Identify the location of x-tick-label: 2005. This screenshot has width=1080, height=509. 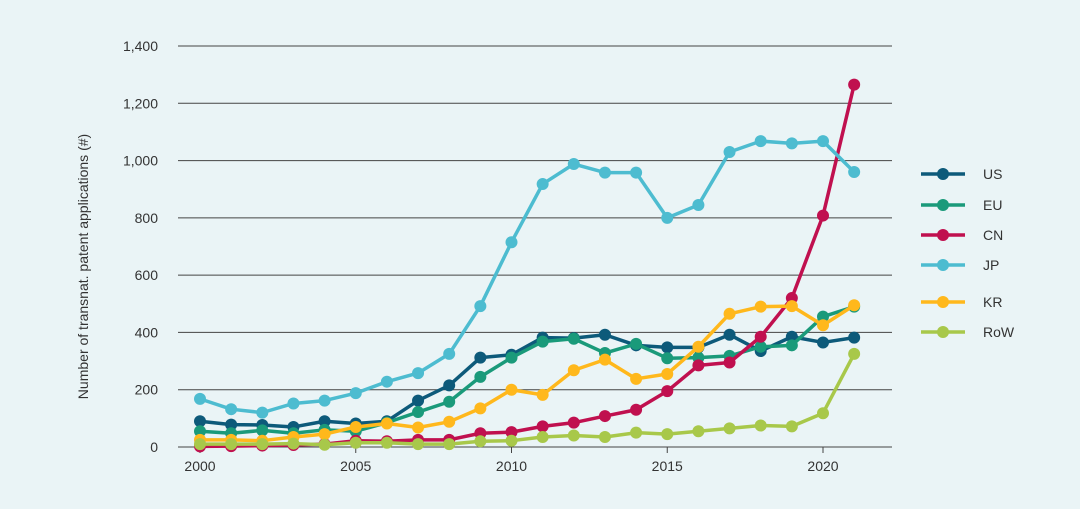
(355, 466).